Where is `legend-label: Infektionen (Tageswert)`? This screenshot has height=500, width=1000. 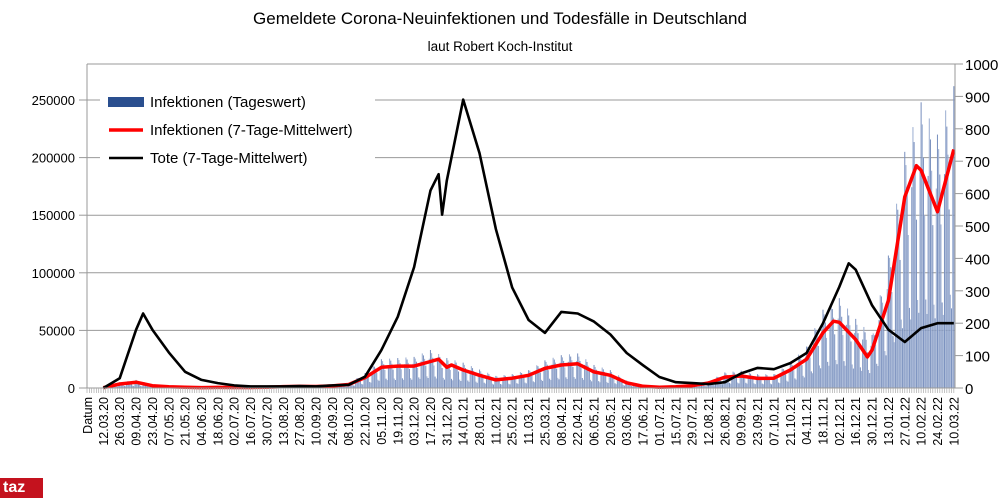
legend-label: Infektionen (Tageswert) is located at coordinates (228, 102).